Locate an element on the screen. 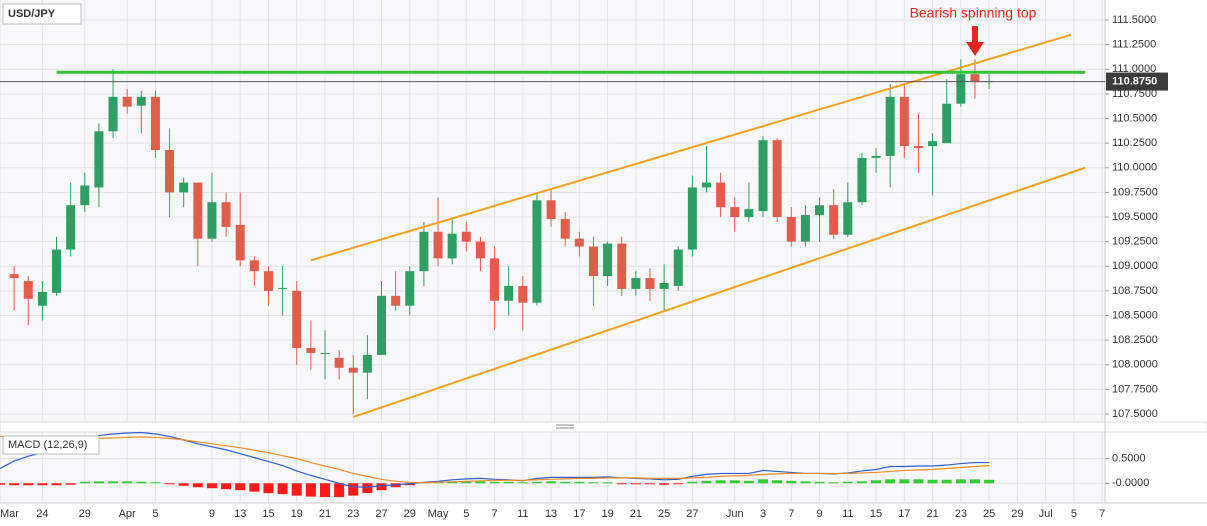  x-tick-label: 17 is located at coordinates (579, 514).